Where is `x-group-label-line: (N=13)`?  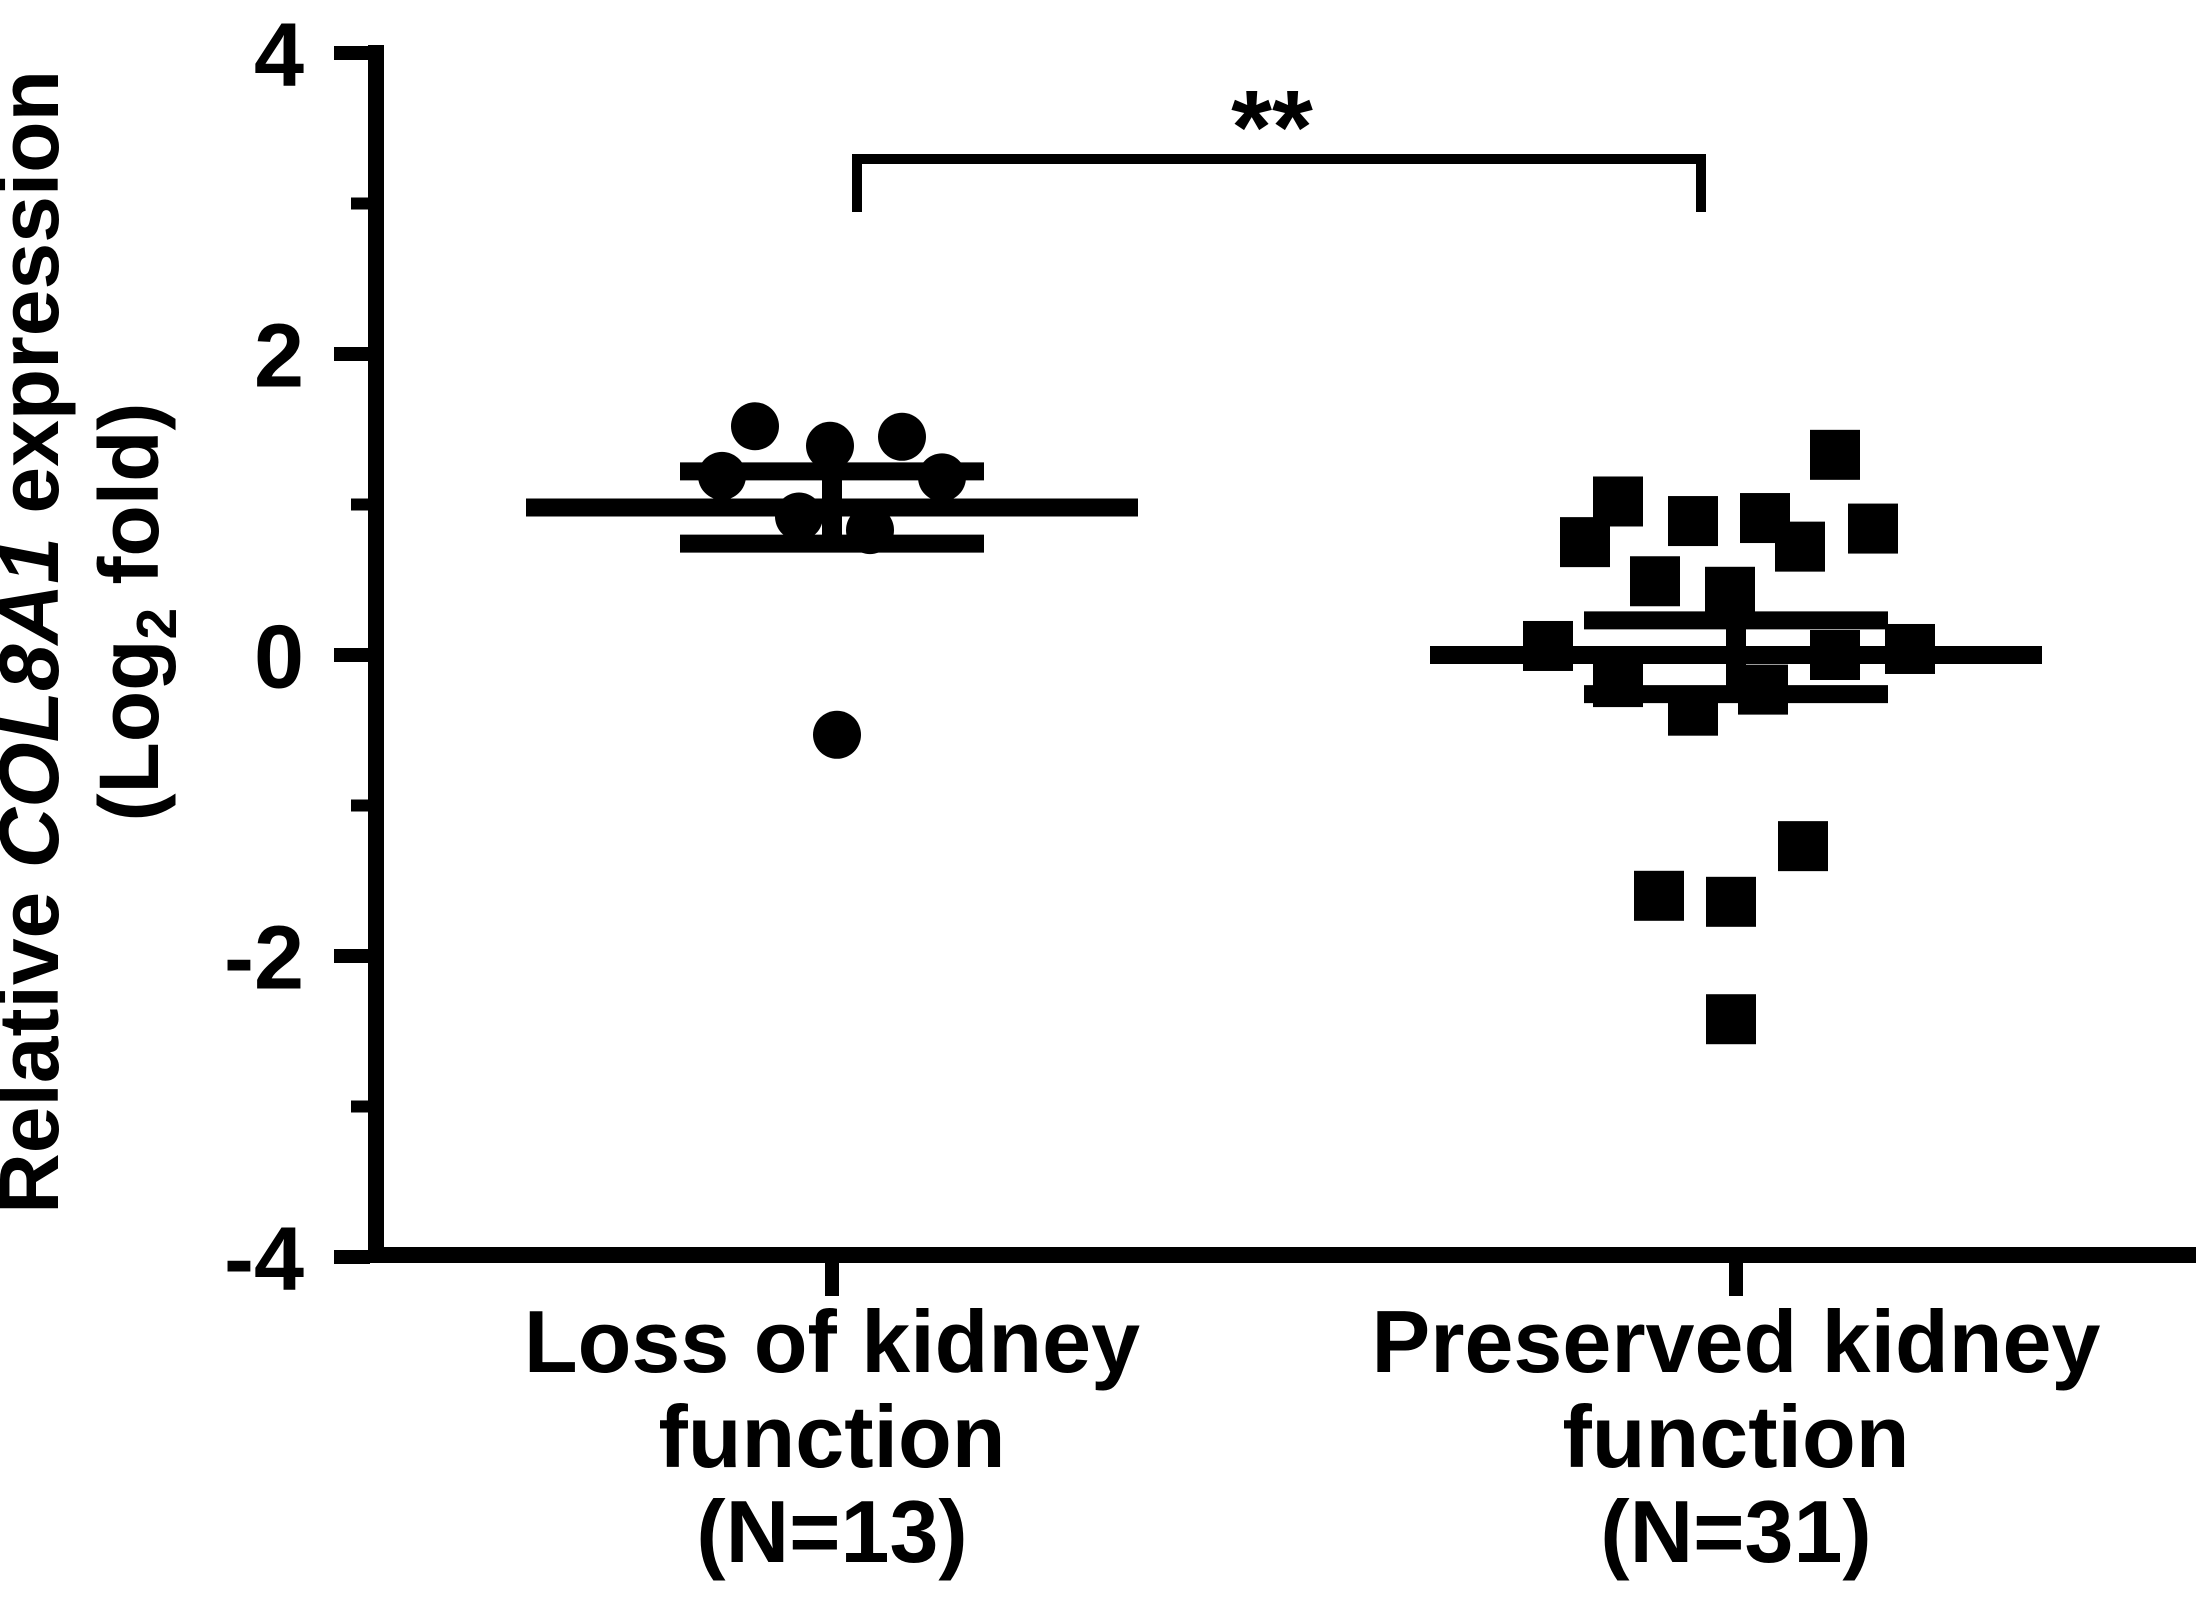
x-group-label-line: (N=13) is located at coordinates (831, 1531).